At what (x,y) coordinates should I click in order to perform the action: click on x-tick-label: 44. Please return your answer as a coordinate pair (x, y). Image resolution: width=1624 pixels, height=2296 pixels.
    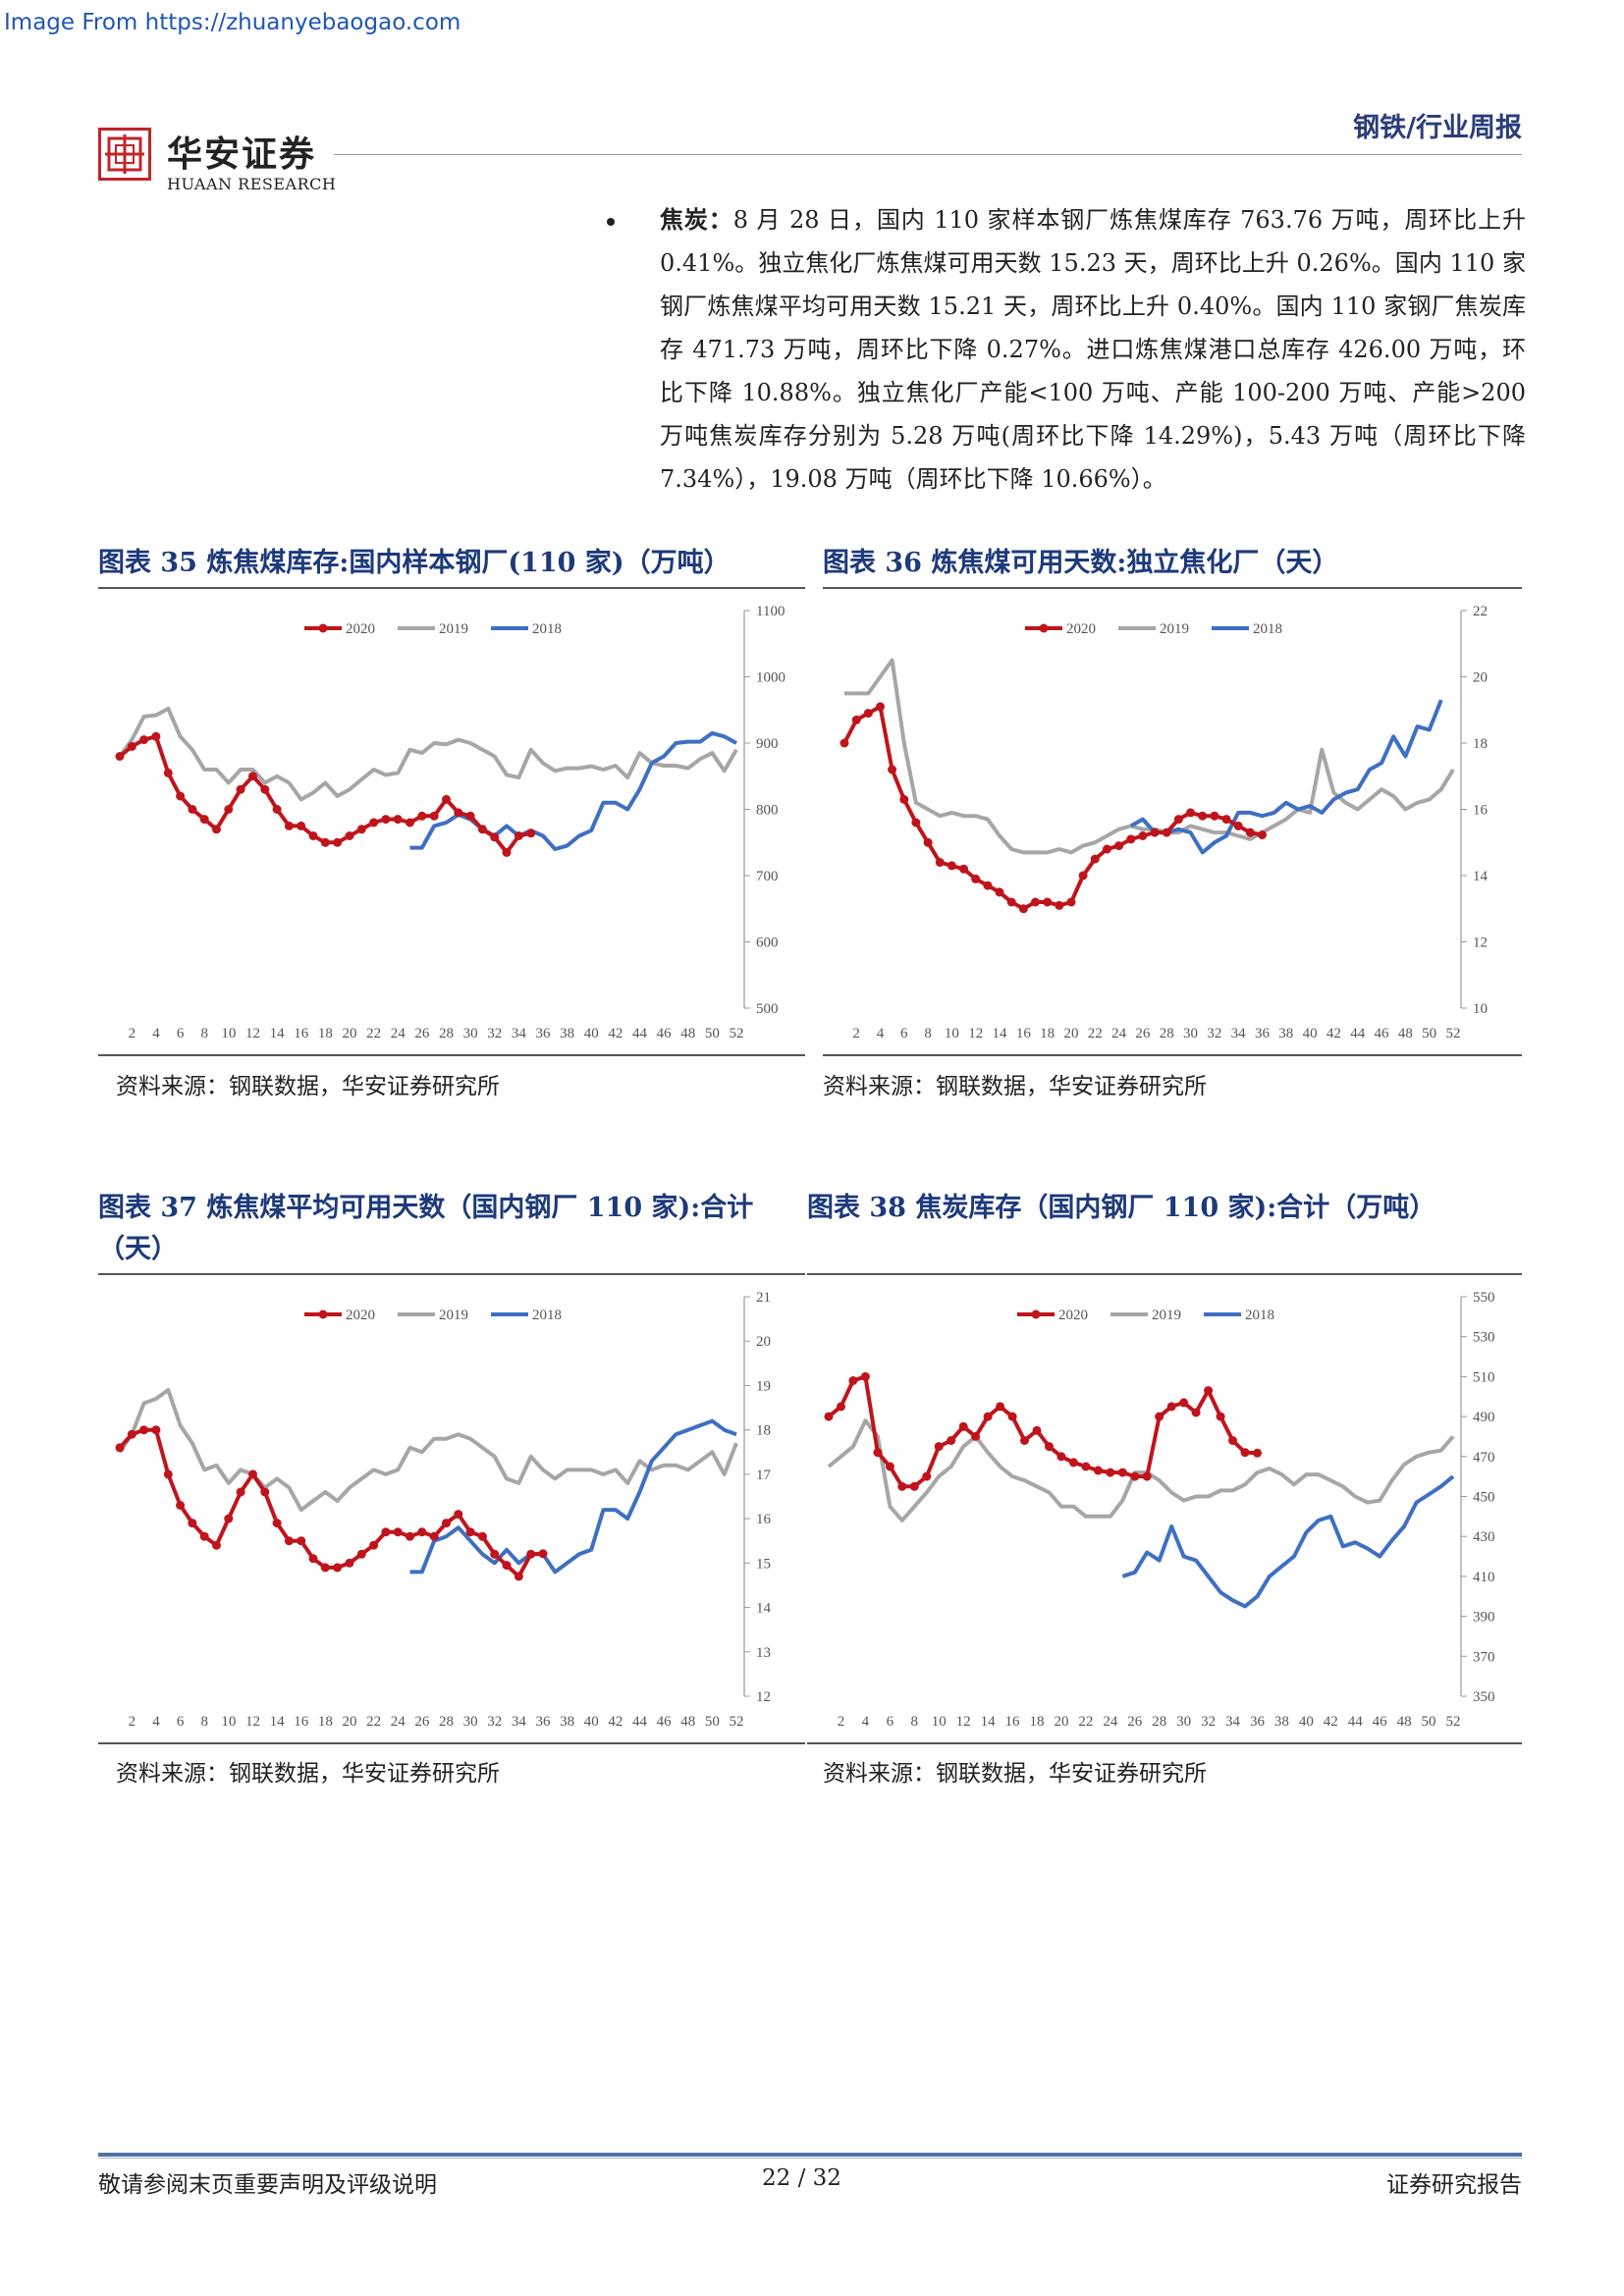
    Looking at the image, I should click on (640, 1722).